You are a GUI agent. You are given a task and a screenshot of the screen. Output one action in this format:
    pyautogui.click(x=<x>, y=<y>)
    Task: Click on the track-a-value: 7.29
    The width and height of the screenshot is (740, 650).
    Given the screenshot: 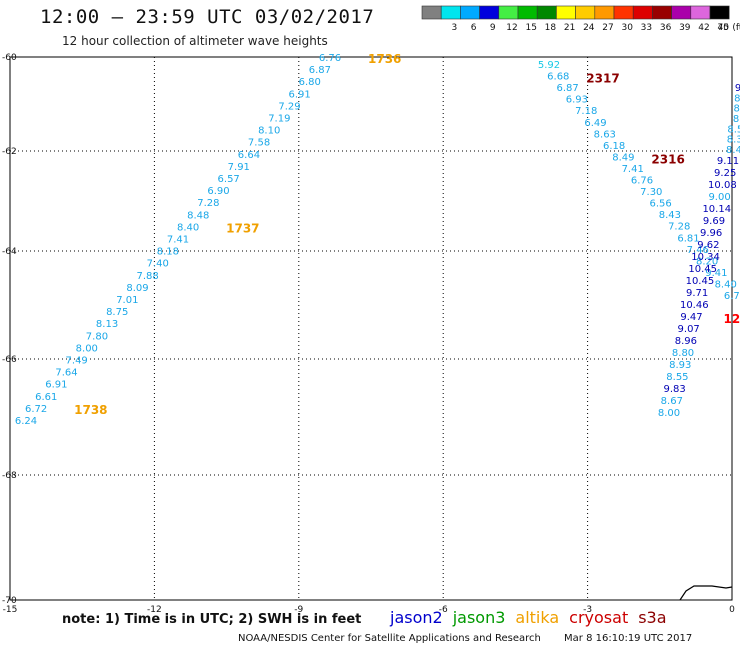 What is the action you would take?
    pyautogui.click(x=289, y=106)
    